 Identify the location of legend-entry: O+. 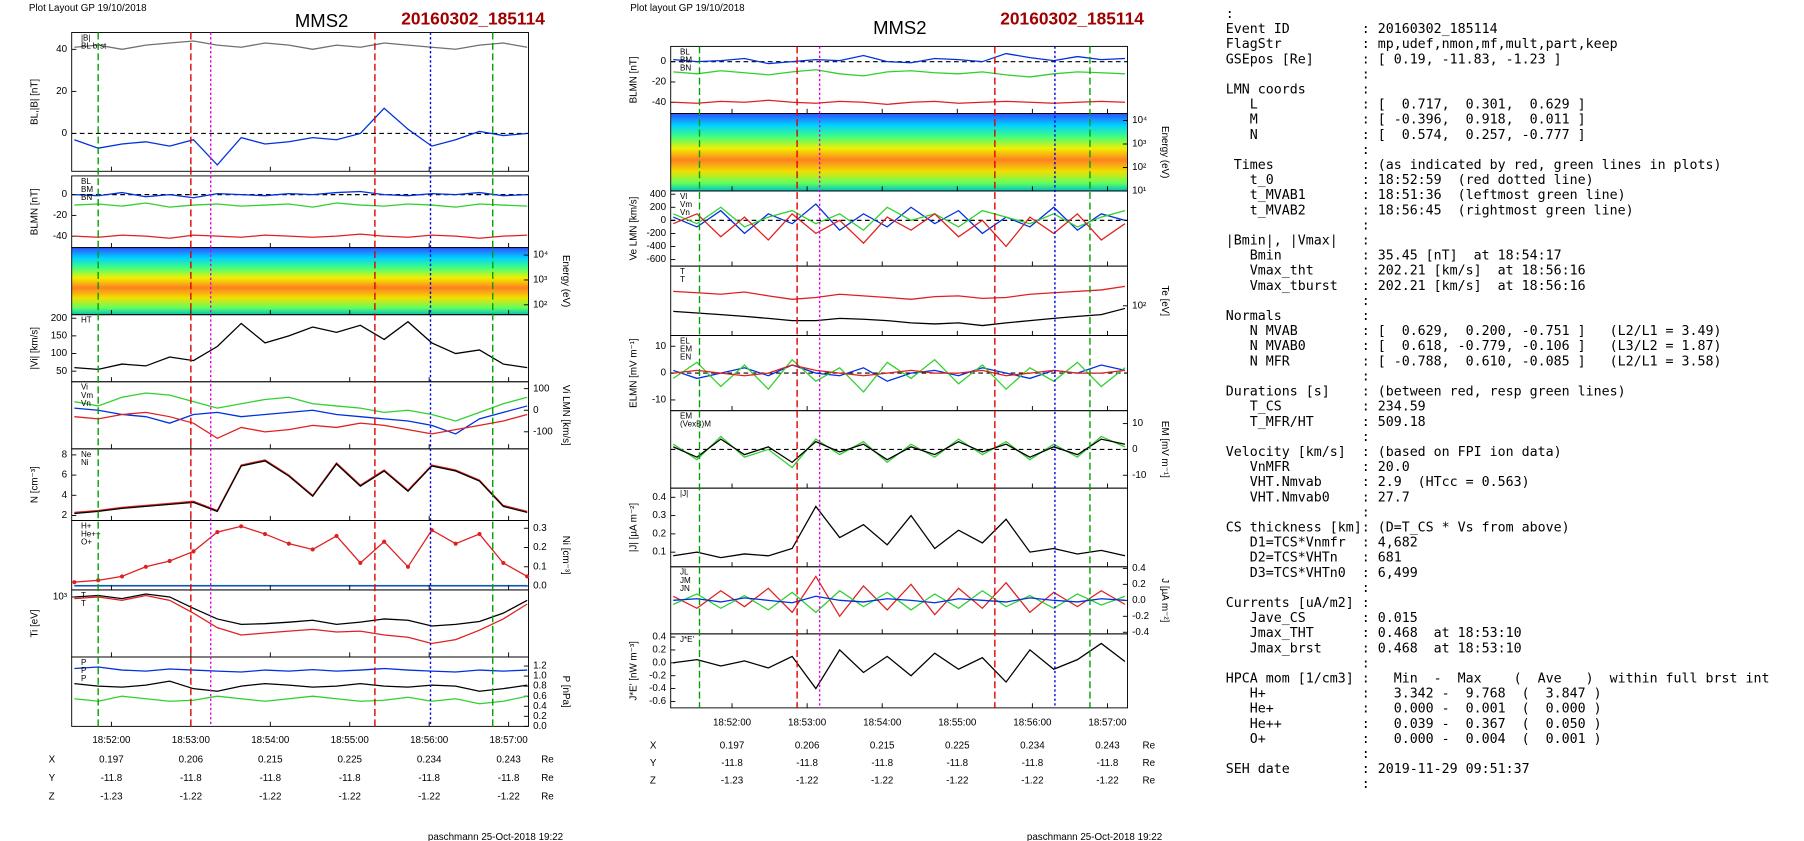
(86, 542).